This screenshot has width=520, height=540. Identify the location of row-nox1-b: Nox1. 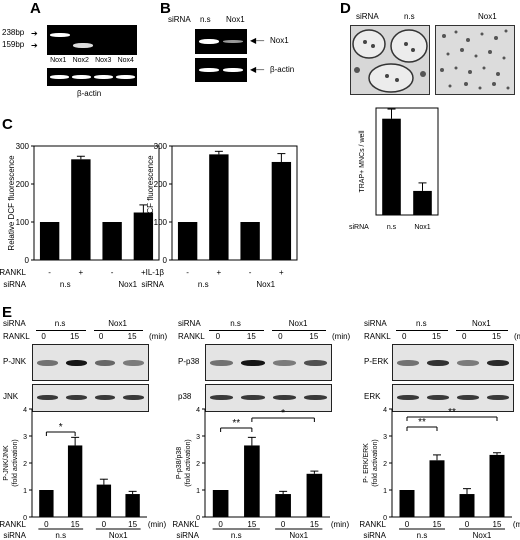
(279, 40).